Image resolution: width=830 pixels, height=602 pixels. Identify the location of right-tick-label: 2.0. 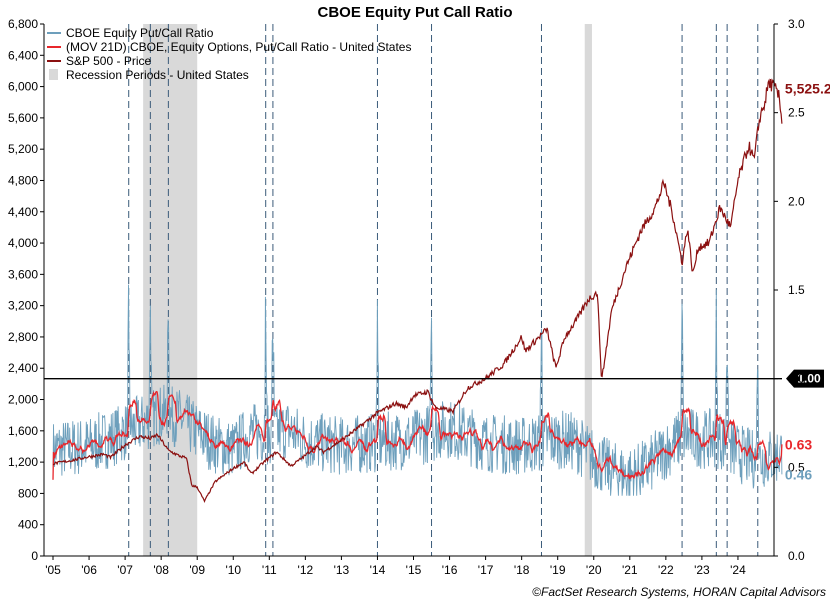
(796, 201).